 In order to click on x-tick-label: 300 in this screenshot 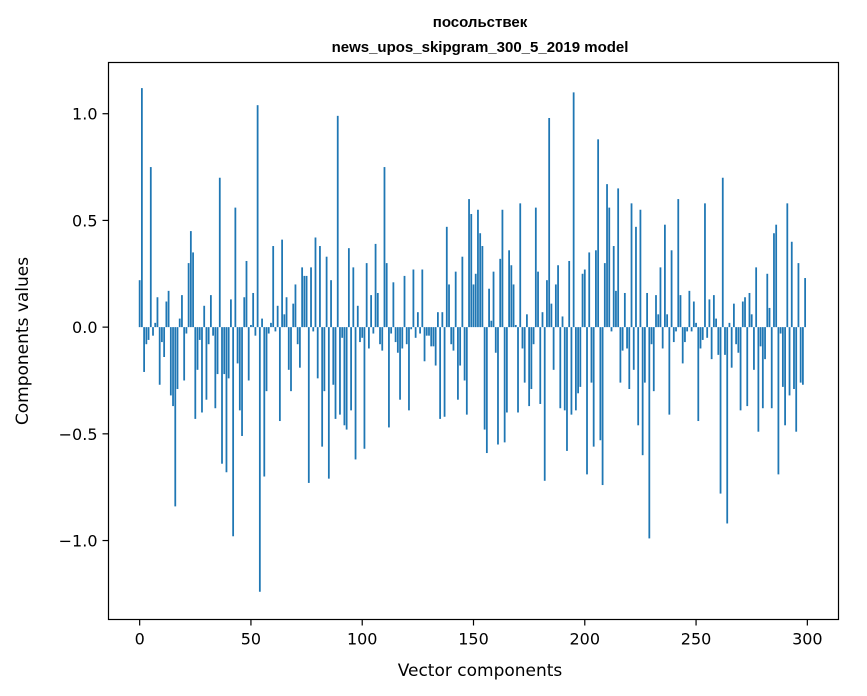, I will do `click(807, 639)`.